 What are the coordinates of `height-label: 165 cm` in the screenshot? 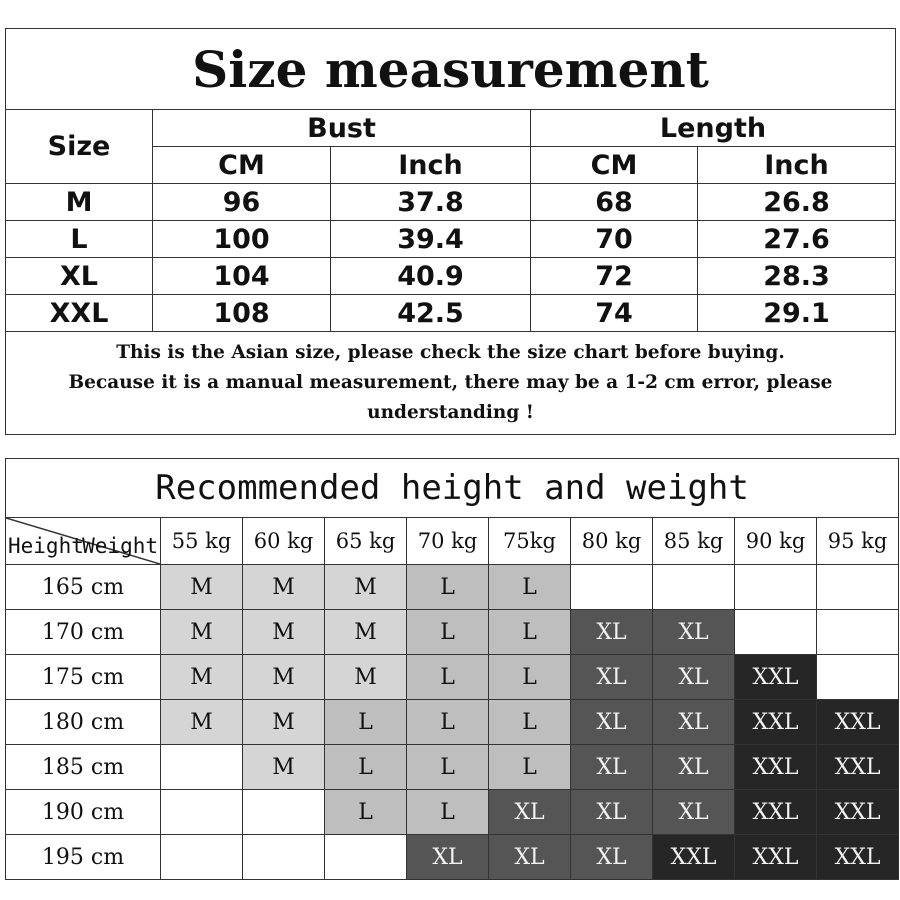 It's located at (83, 587).